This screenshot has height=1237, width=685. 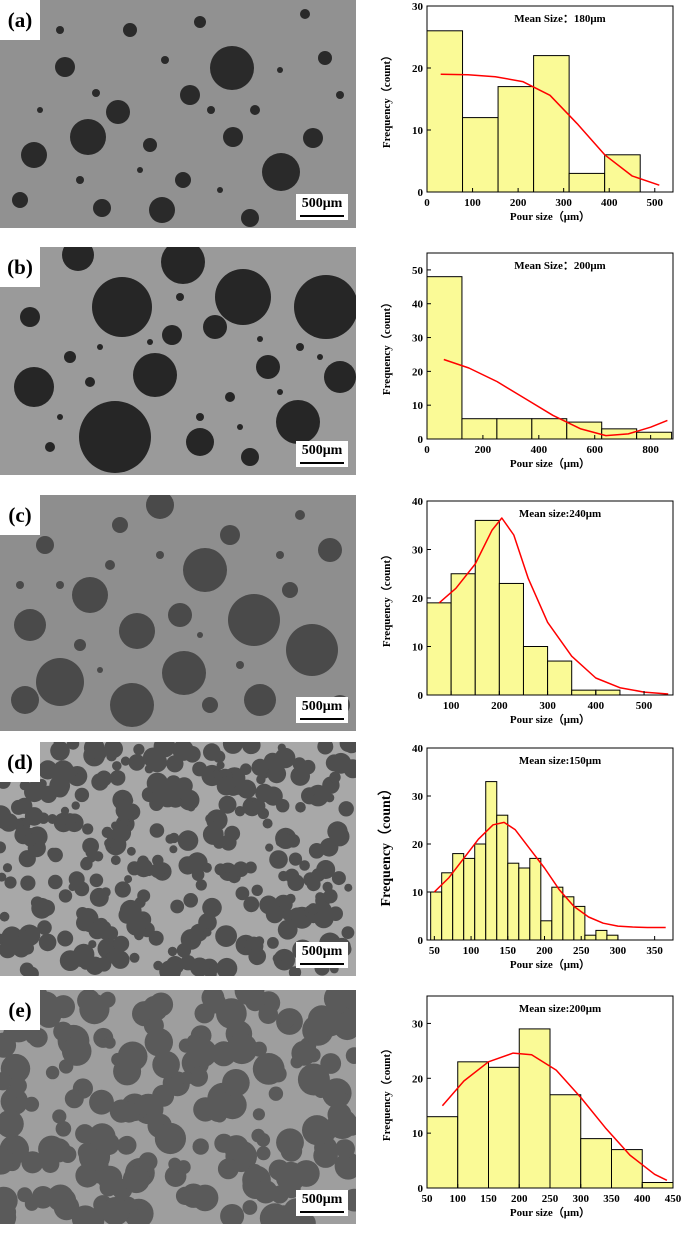 What do you see at coordinates (20, 267) in the screenshot?
I see `panel-label-b: (b)` at bounding box center [20, 267].